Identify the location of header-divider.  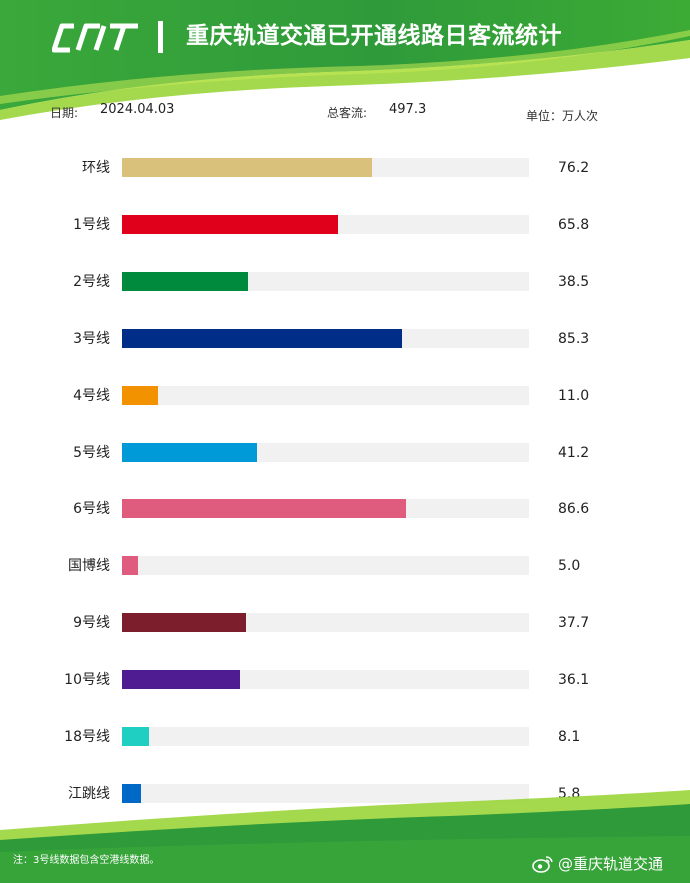
(160, 37).